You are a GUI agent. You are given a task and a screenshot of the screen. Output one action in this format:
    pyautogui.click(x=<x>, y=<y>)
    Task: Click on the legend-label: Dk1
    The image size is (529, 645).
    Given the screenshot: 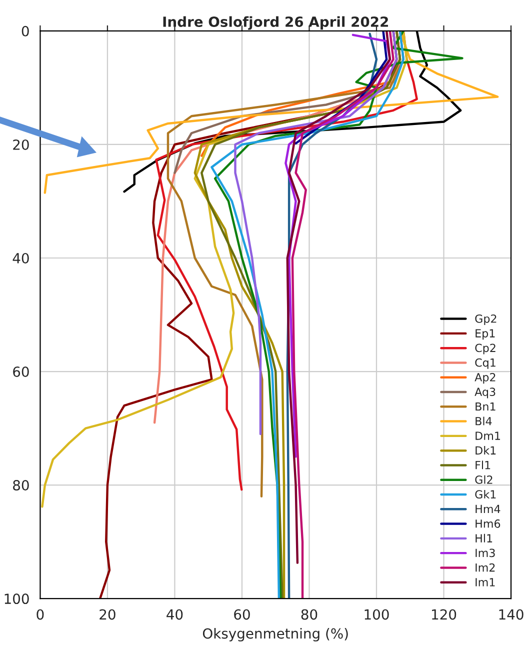 What is the action you would take?
    pyautogui.click(x=486, y=450)
    